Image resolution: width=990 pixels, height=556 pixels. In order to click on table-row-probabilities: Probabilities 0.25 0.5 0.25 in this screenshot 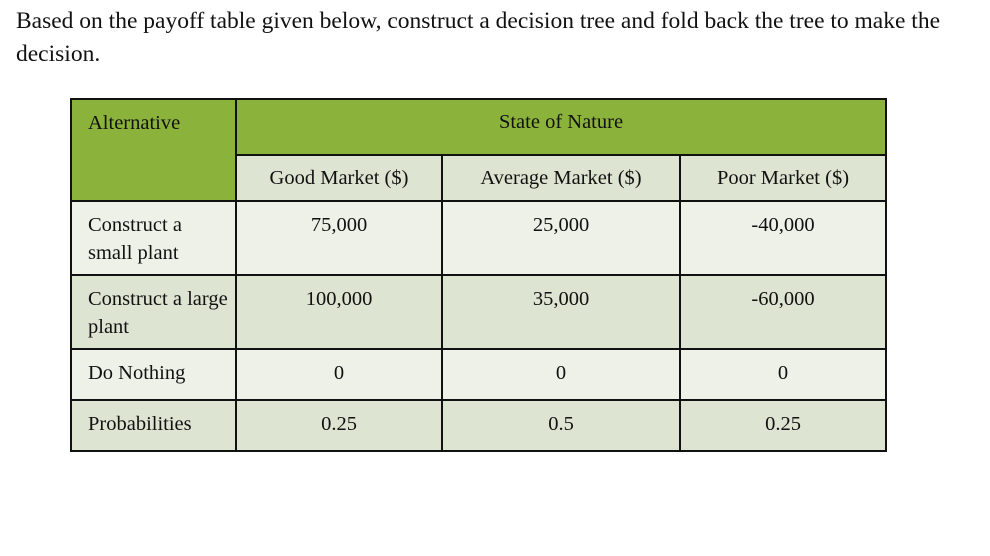, I will do `click(478, 425)`.